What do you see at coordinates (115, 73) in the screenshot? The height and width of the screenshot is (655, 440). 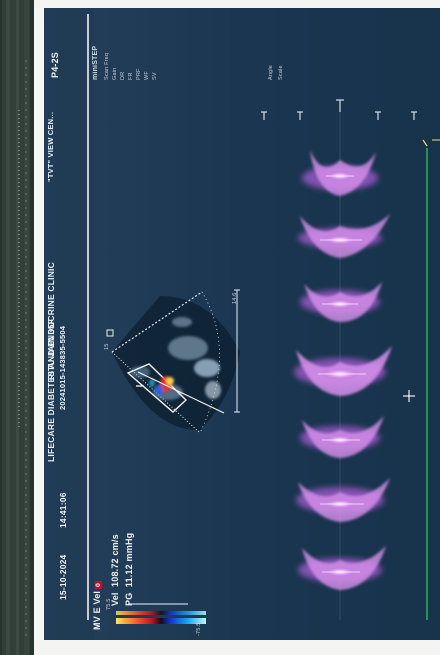 I see `side-panel-line-2: Gain` at bounding box center [115, 73].